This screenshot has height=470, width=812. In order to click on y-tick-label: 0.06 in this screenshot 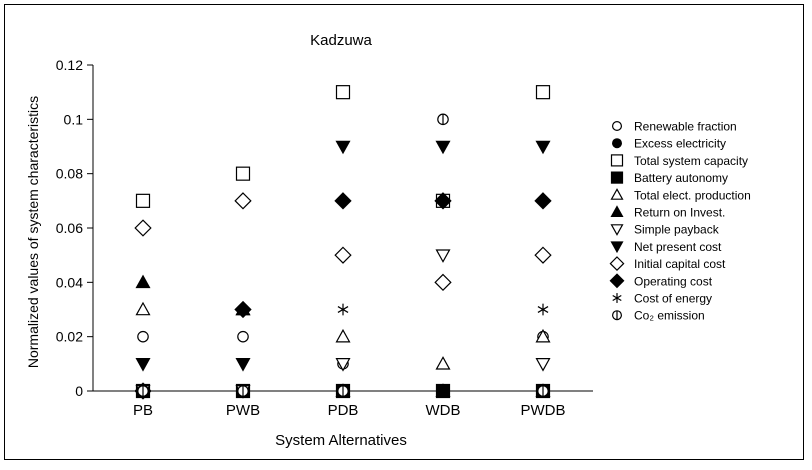, I will do `click(69, 228)`.